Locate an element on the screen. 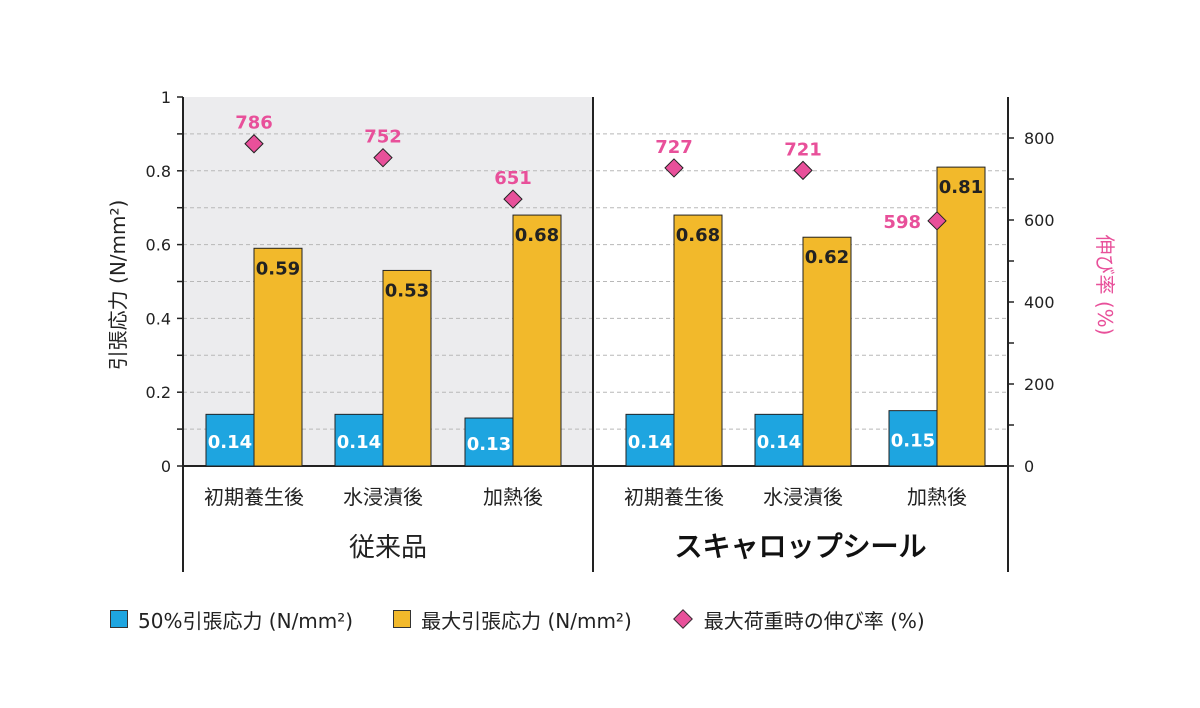 This screenshot has width=1200, height=708. legend-label-max-stress: 最大引張応力 (N/mm²) is located at coordinates (526, 620).